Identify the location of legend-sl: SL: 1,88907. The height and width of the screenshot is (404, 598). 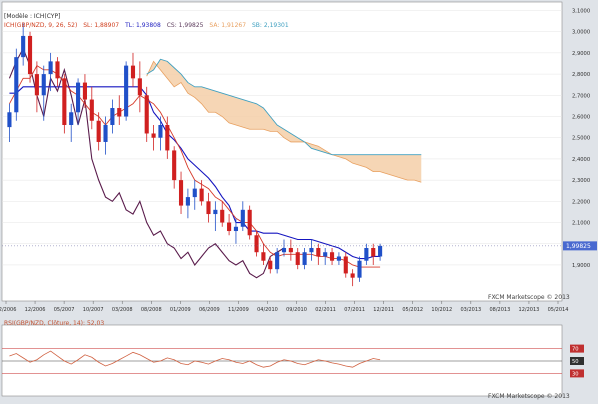
(101, 25).